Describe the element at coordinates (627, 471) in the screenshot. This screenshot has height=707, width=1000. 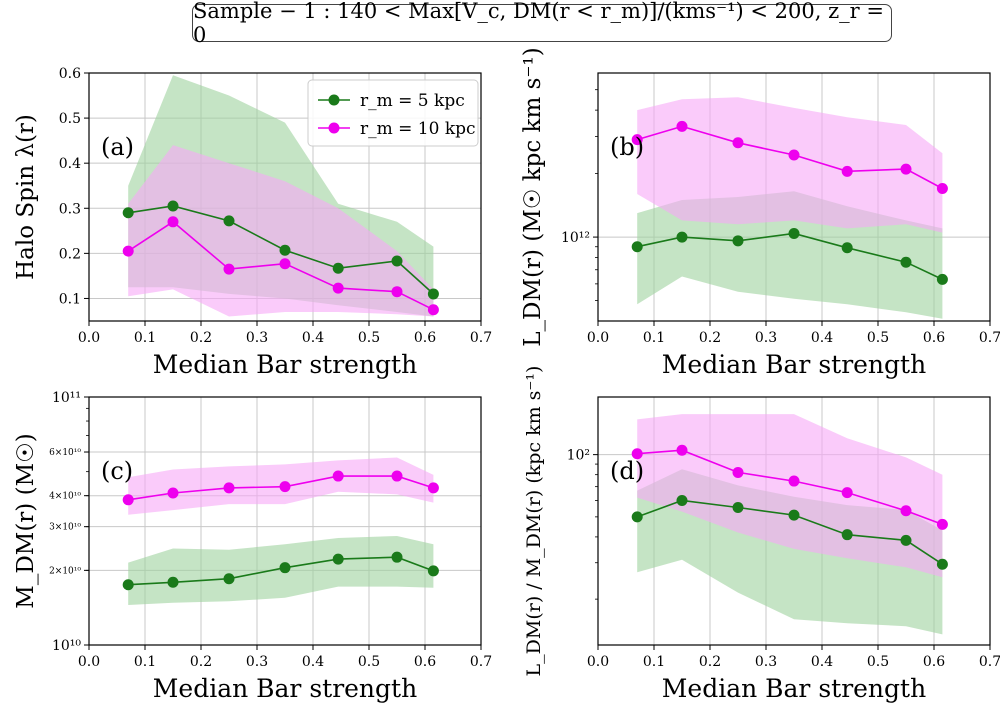
I see `panel-label: (d)` at that location.